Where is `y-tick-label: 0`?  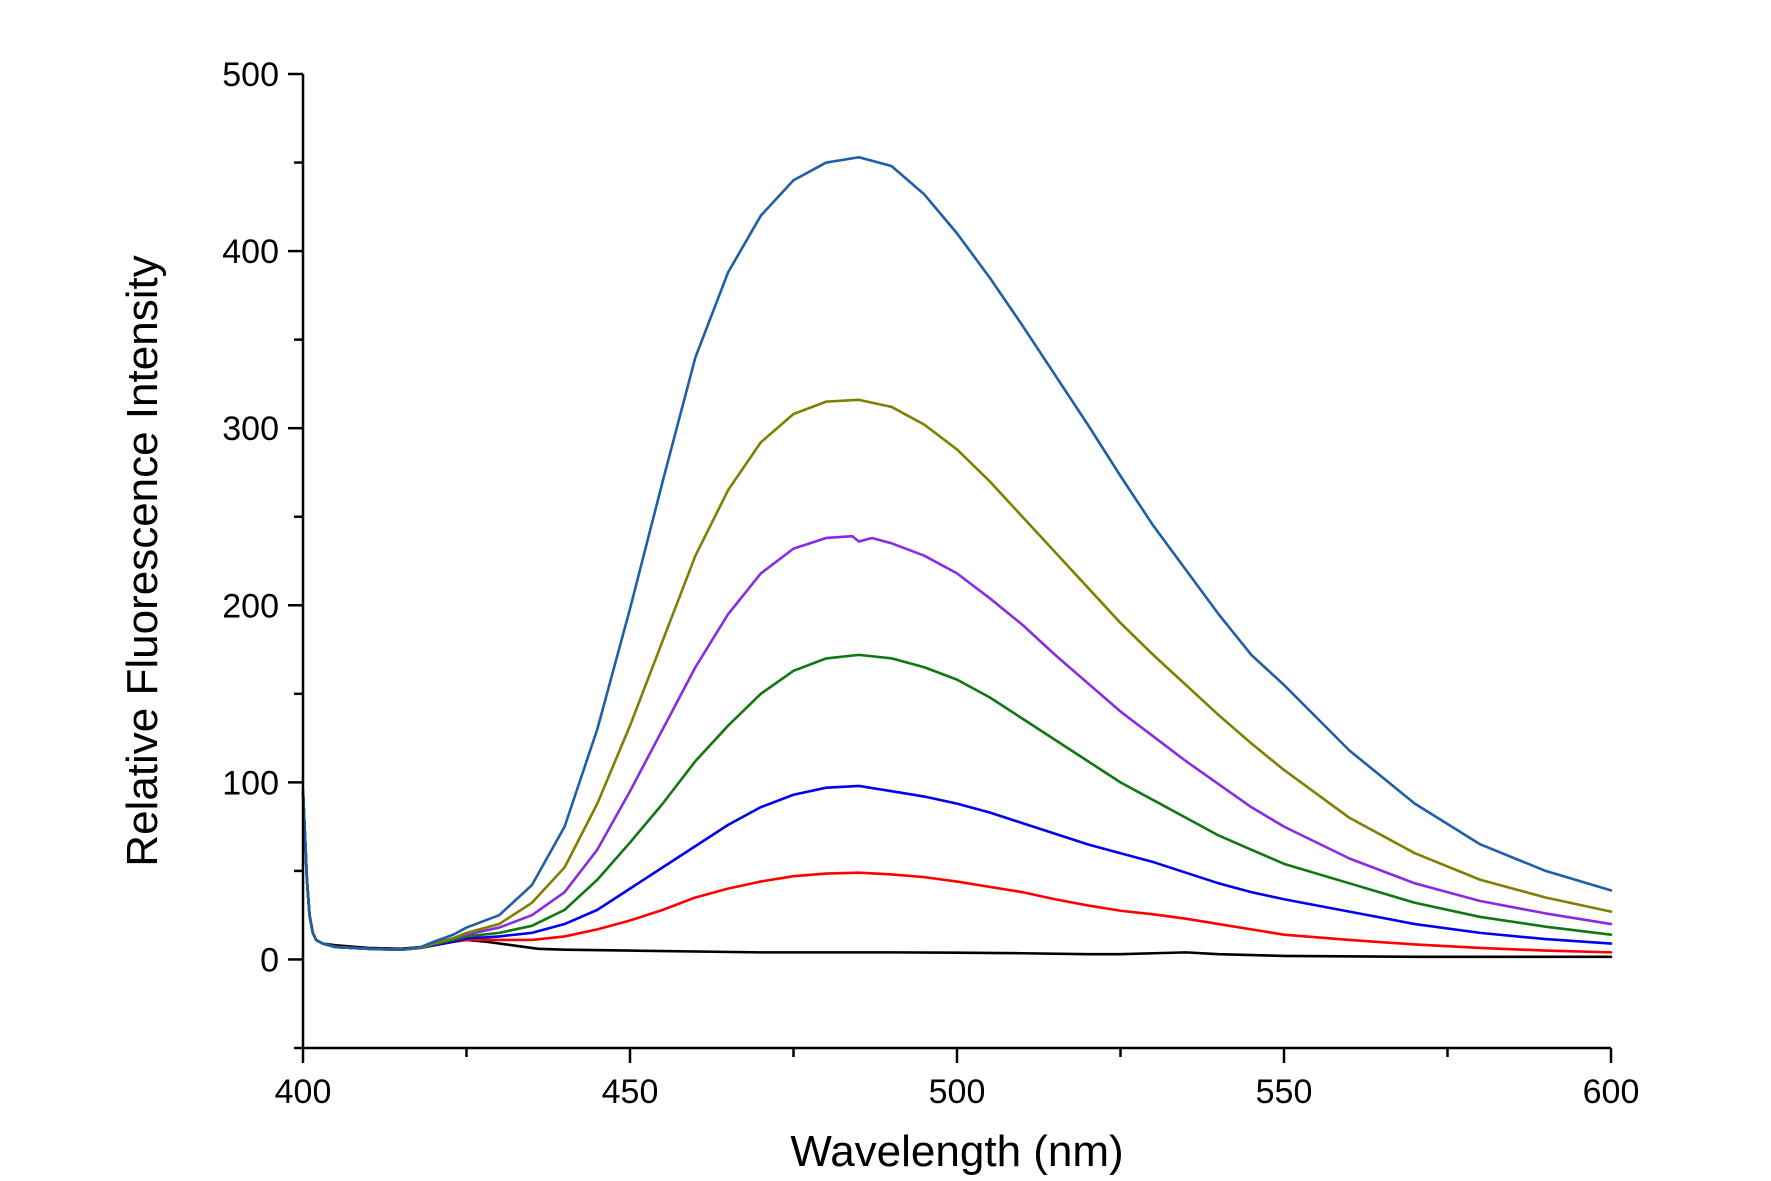
y-tick-label: 0 is located at coordinates (269, 960).